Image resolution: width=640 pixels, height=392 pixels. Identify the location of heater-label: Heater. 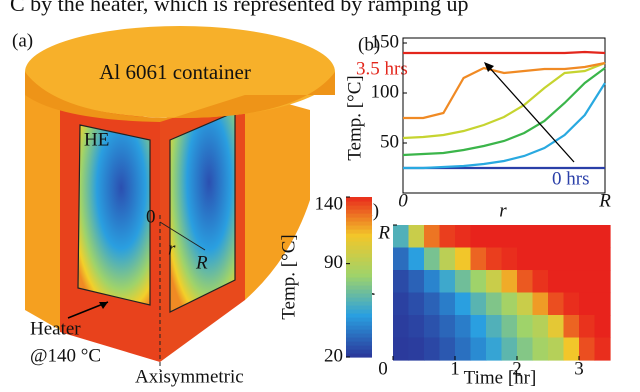
(55, 328).